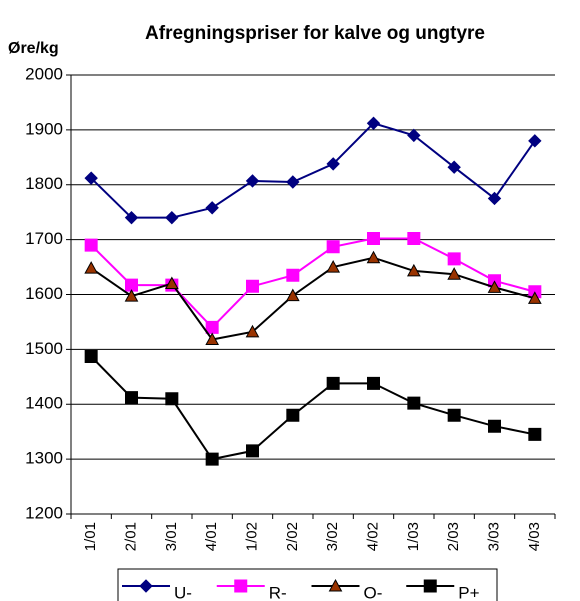  What do you see at coordinates (292, 536) in the screenshot?
I see `x-tick-label: 2/02` at bounding box center [292, 536].